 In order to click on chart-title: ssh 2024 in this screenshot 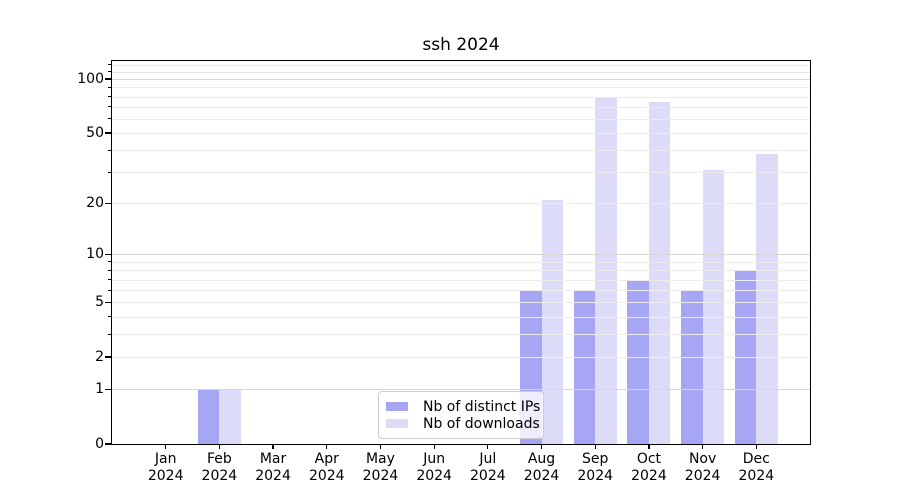, I will do `click(461, 45)`.